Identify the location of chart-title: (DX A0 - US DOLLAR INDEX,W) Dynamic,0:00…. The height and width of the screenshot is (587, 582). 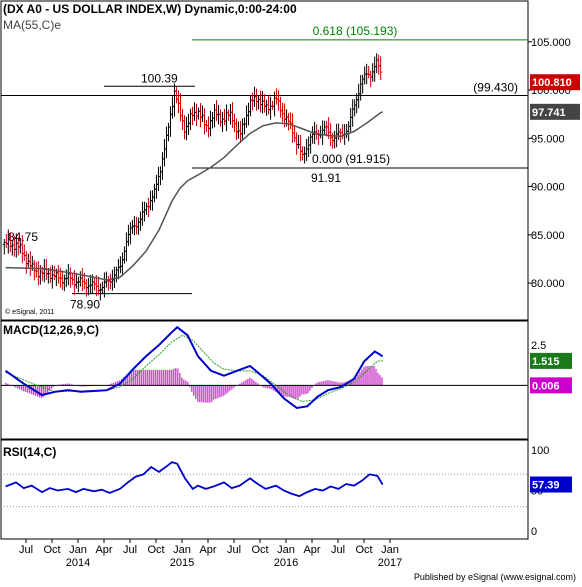
(150, 9).